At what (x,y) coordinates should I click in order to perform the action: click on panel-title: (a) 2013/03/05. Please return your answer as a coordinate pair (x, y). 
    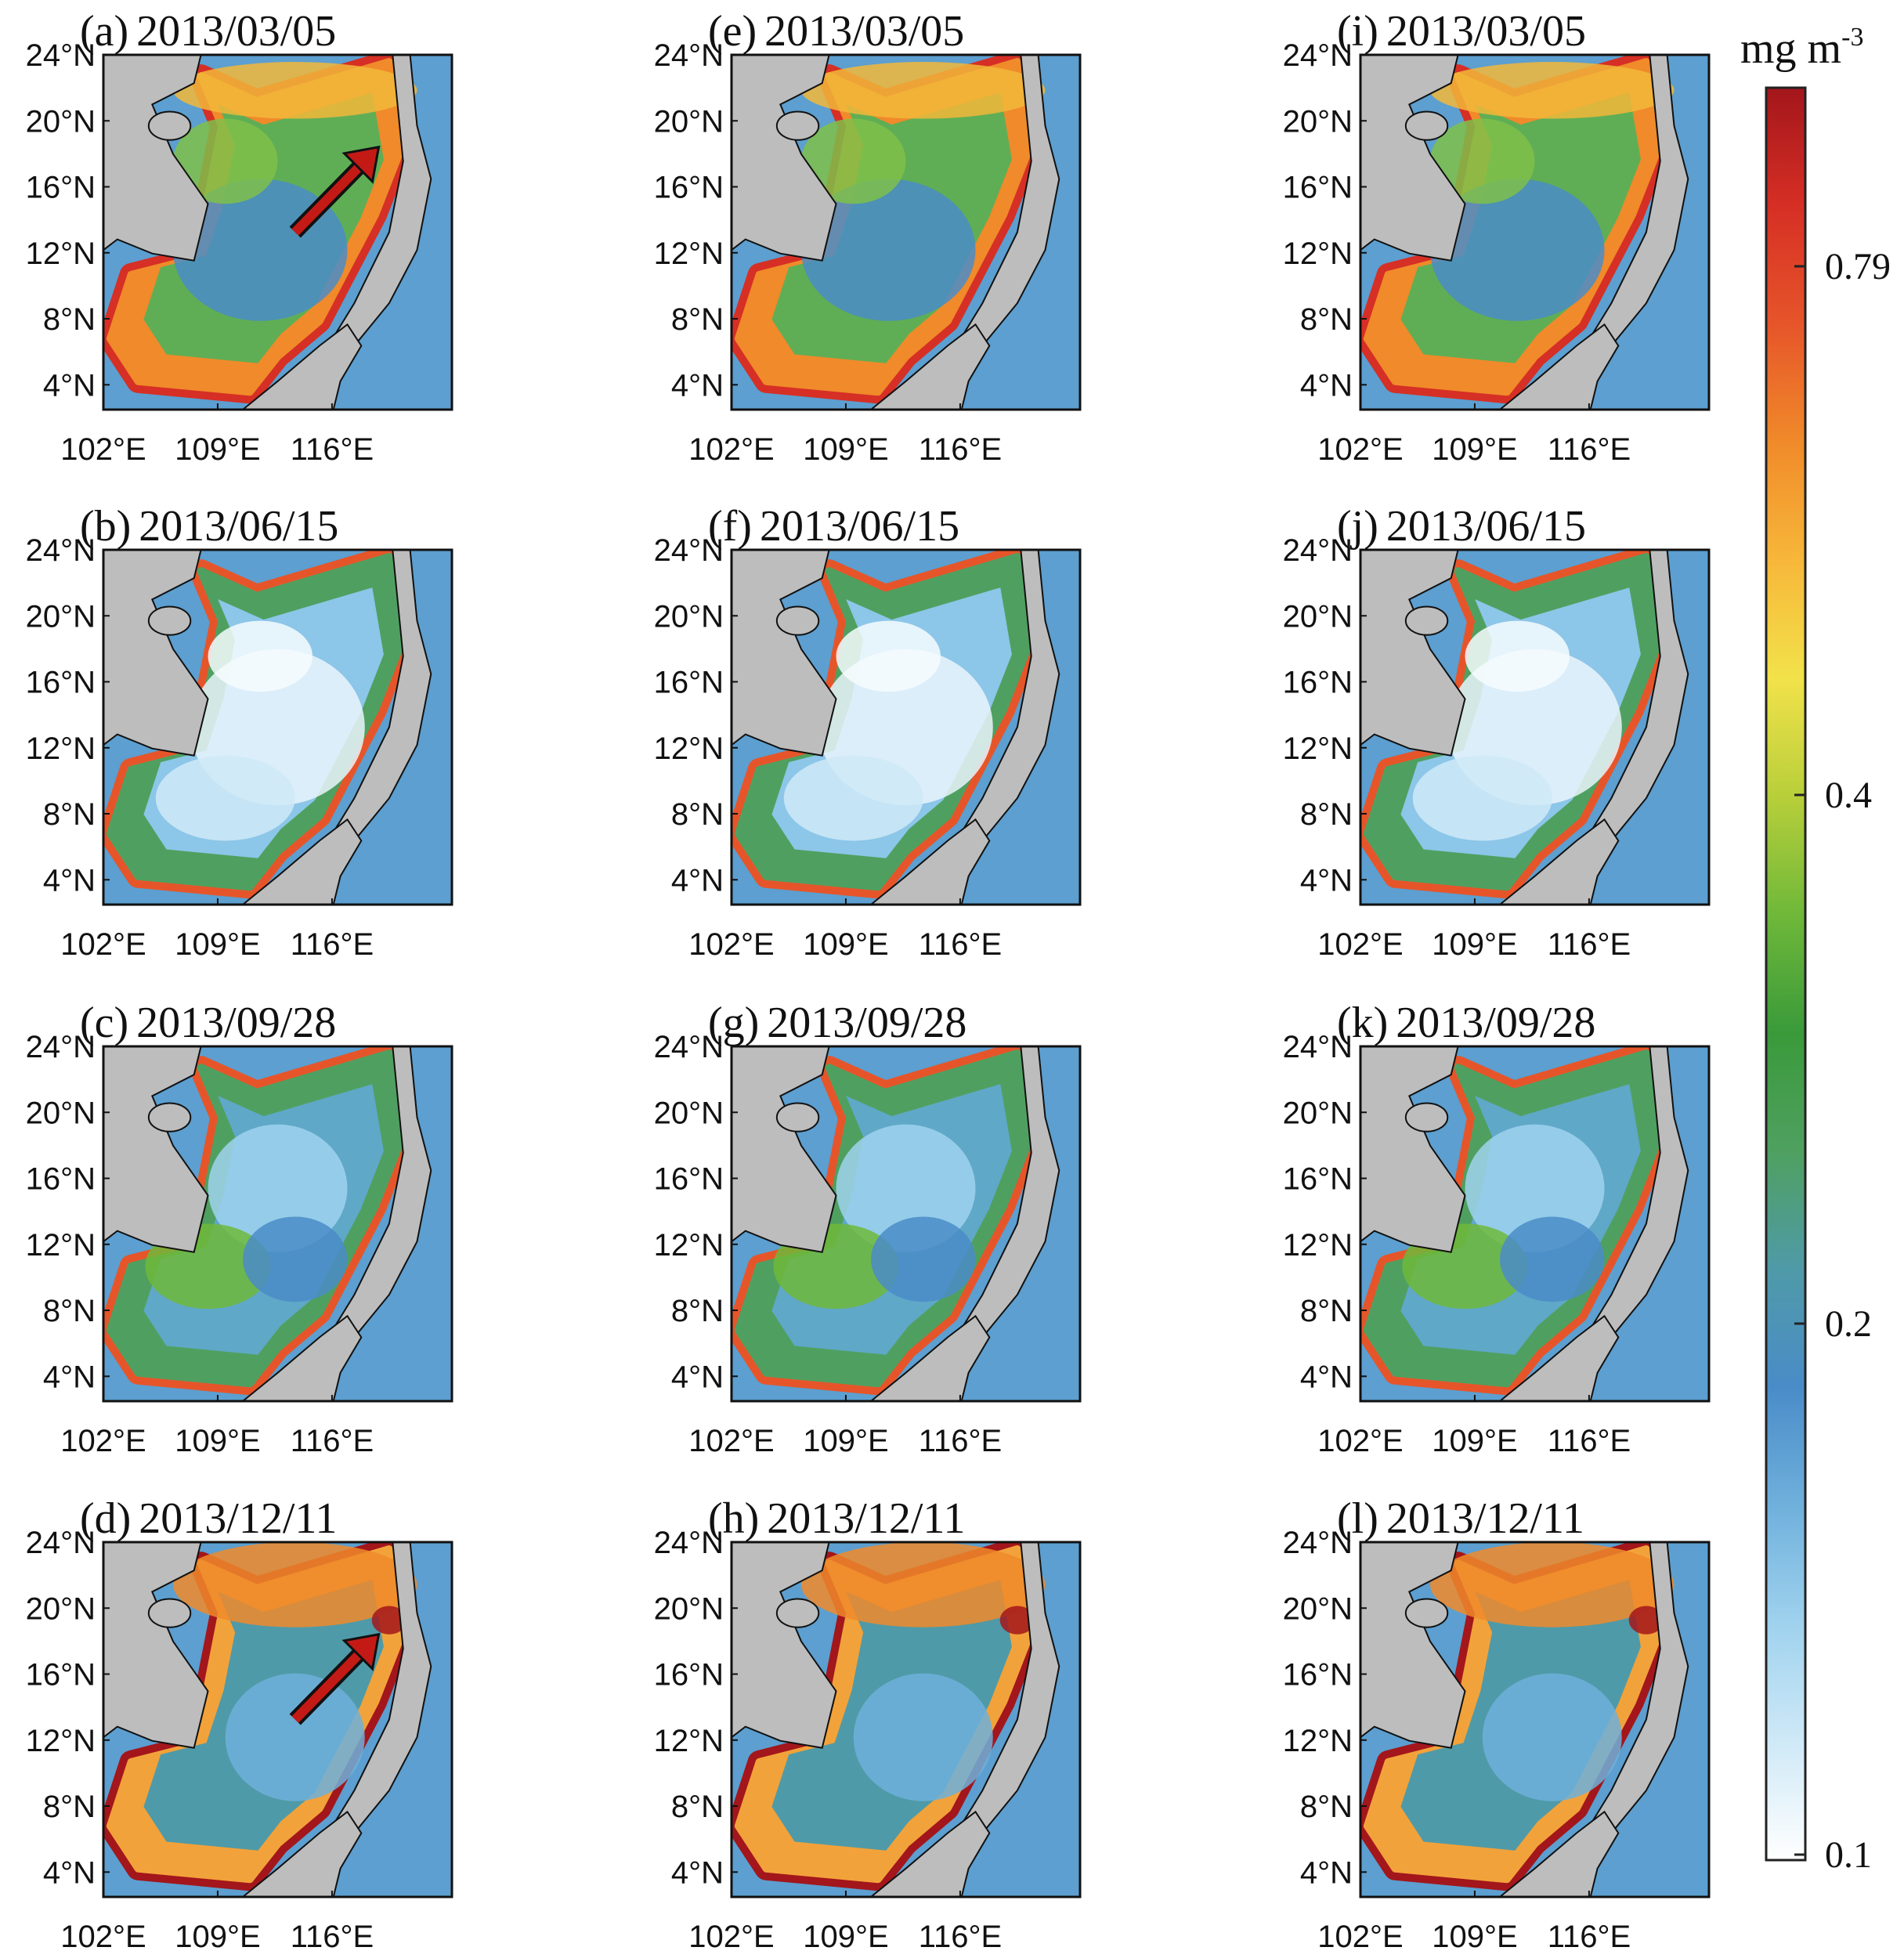
    Looking at the image, I should click on (208, 32).